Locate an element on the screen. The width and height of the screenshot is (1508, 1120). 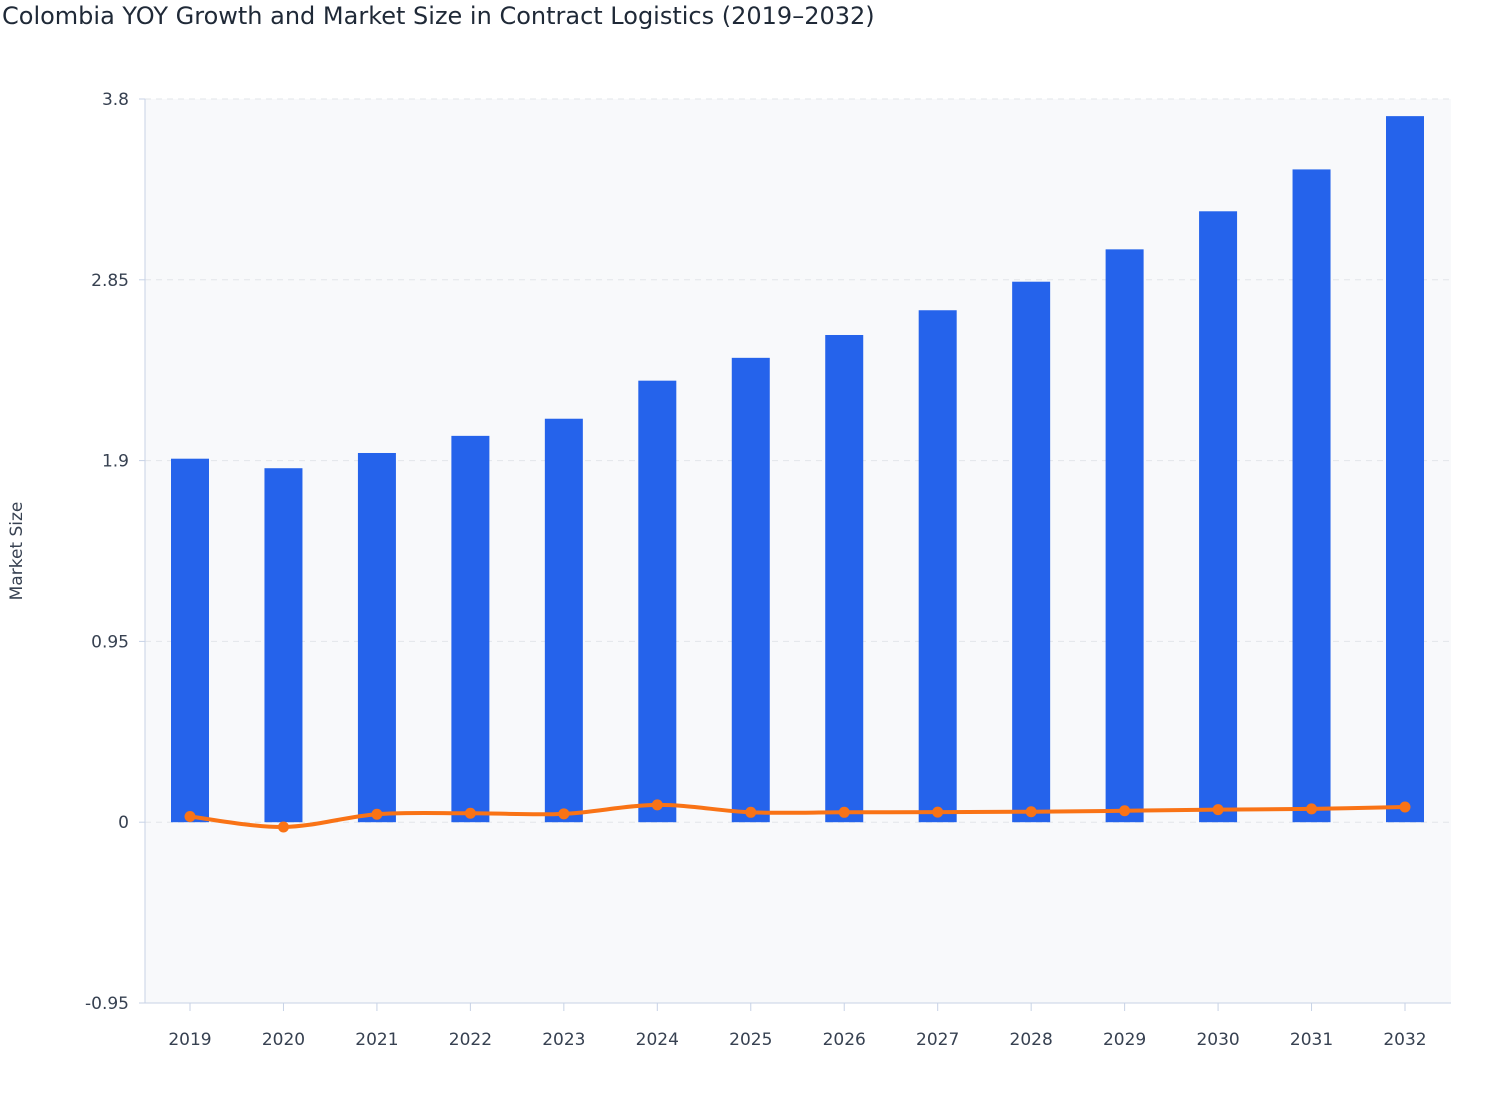
x-tick-label: 2026 is located at coordinates (844, 1040).